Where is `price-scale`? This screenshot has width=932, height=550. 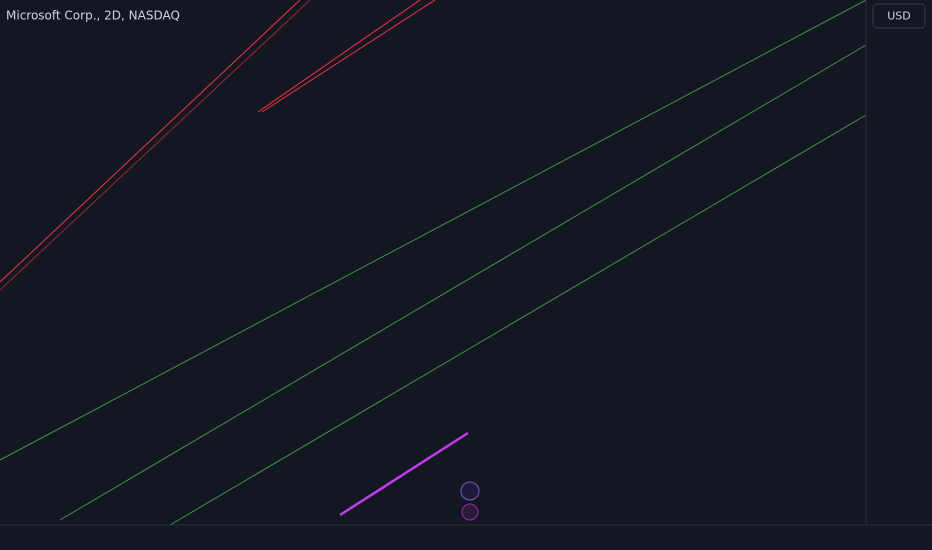 price-scale is located at coordinates (899, 275).